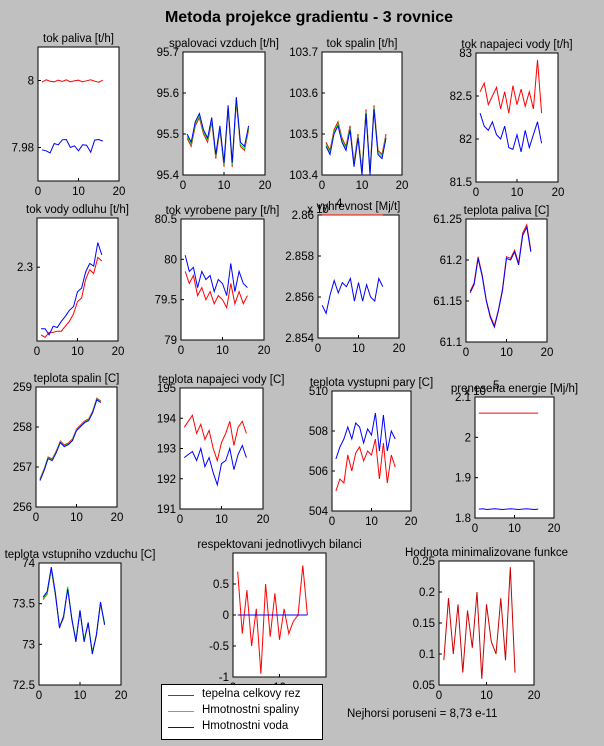 The width and height of the screenshot is (604, 746). Describe the element at coordinates (463, 479) in the screenshot. I see `y-tick-label: 1.9` at that location.